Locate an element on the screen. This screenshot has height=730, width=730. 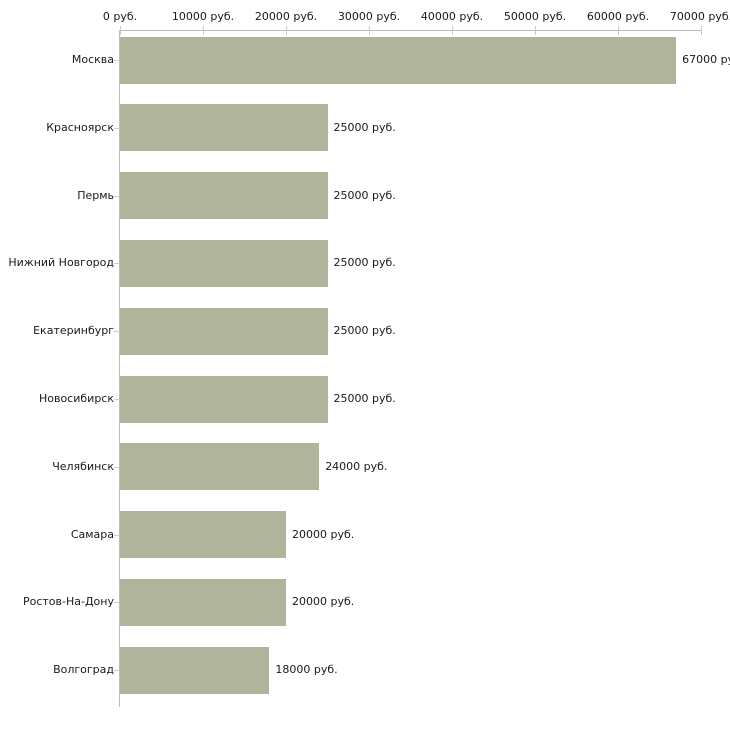
x-axis-tick-label: 70000 руб. is located at coordinates (699, 16).